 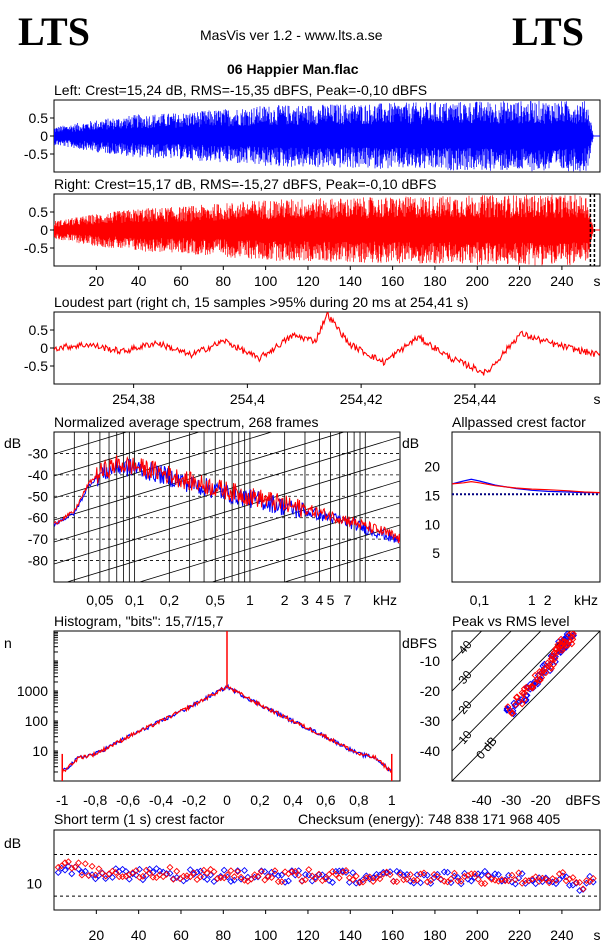 I want to click on histogram-xtick: 0,4, so click(x=293, y=800).